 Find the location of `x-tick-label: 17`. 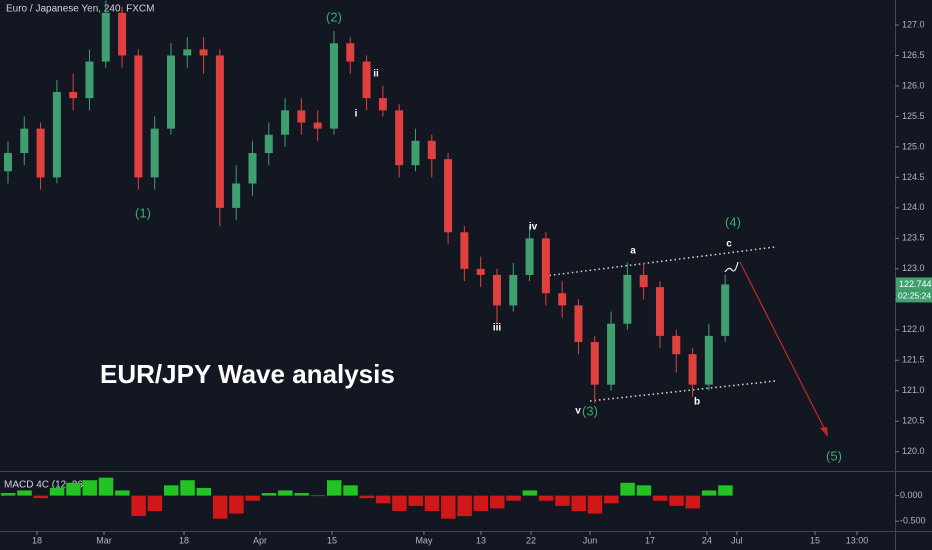

x-tick-label: 17 is located at coordinates (650, 540).